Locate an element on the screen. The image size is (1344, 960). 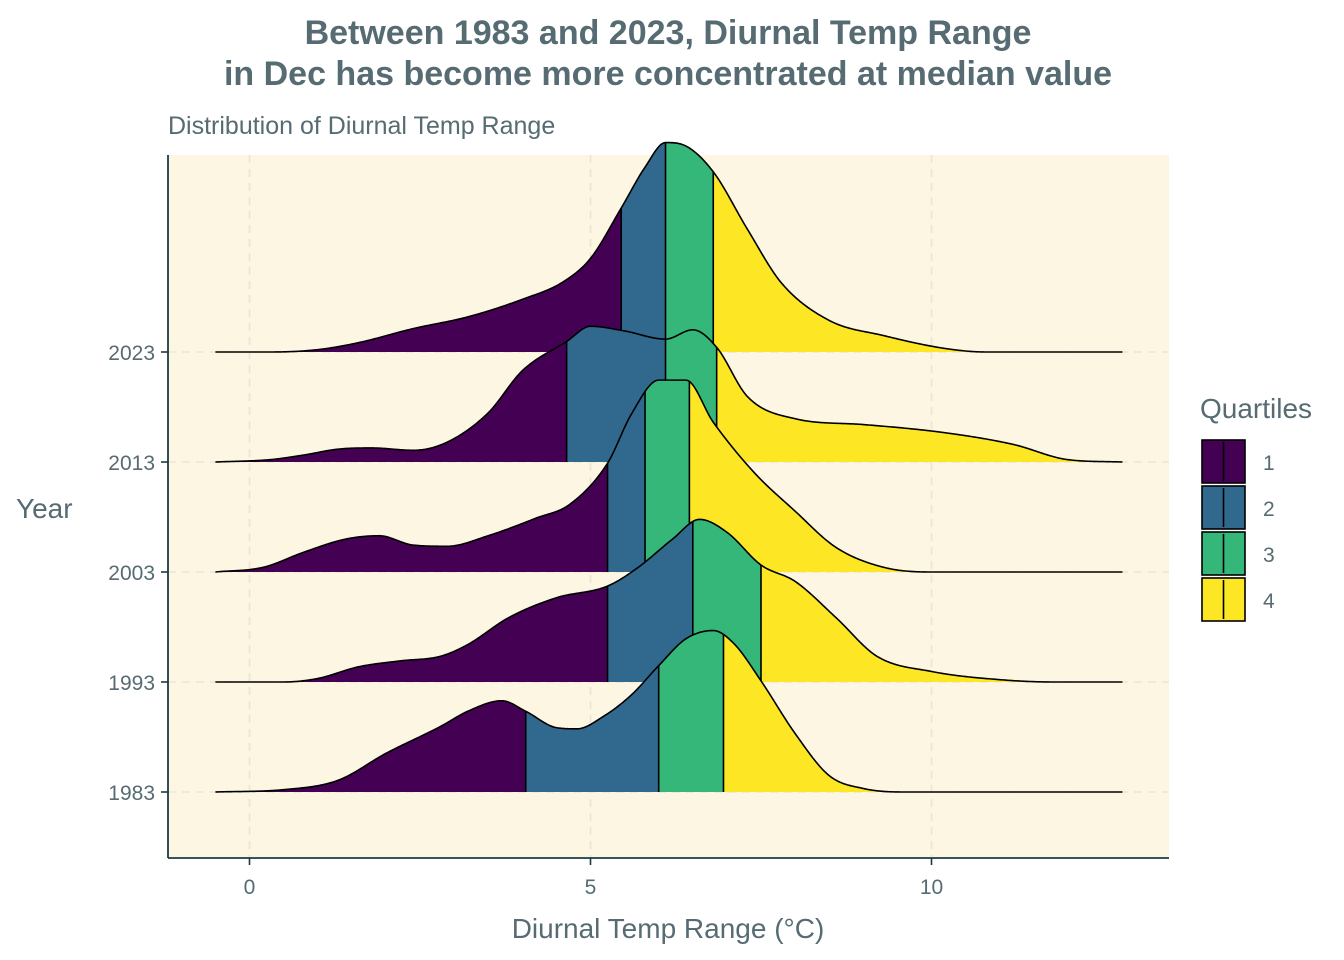
legend-label-2: 2 is located at coordinates (1269, 509).